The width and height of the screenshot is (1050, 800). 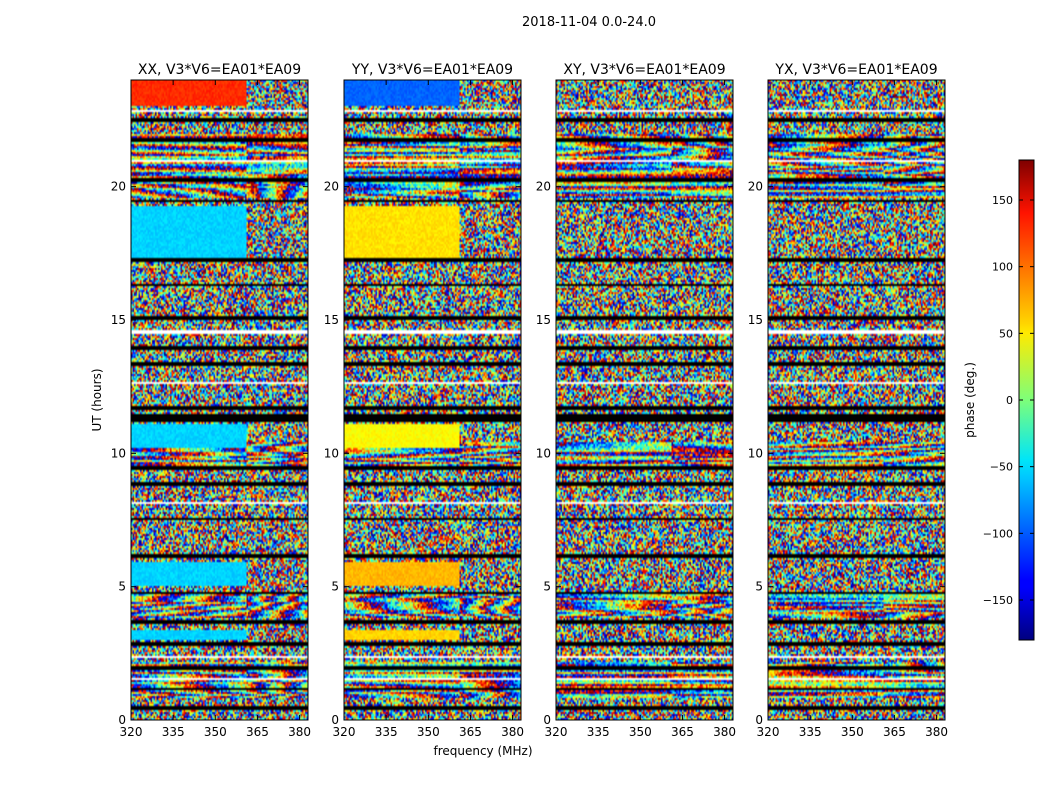 What do you see at coordinates (589, 22) in the screenshot?
I see `figure-title: 2018-11-04 0.0-24.0` at bounding box center [589, 22].